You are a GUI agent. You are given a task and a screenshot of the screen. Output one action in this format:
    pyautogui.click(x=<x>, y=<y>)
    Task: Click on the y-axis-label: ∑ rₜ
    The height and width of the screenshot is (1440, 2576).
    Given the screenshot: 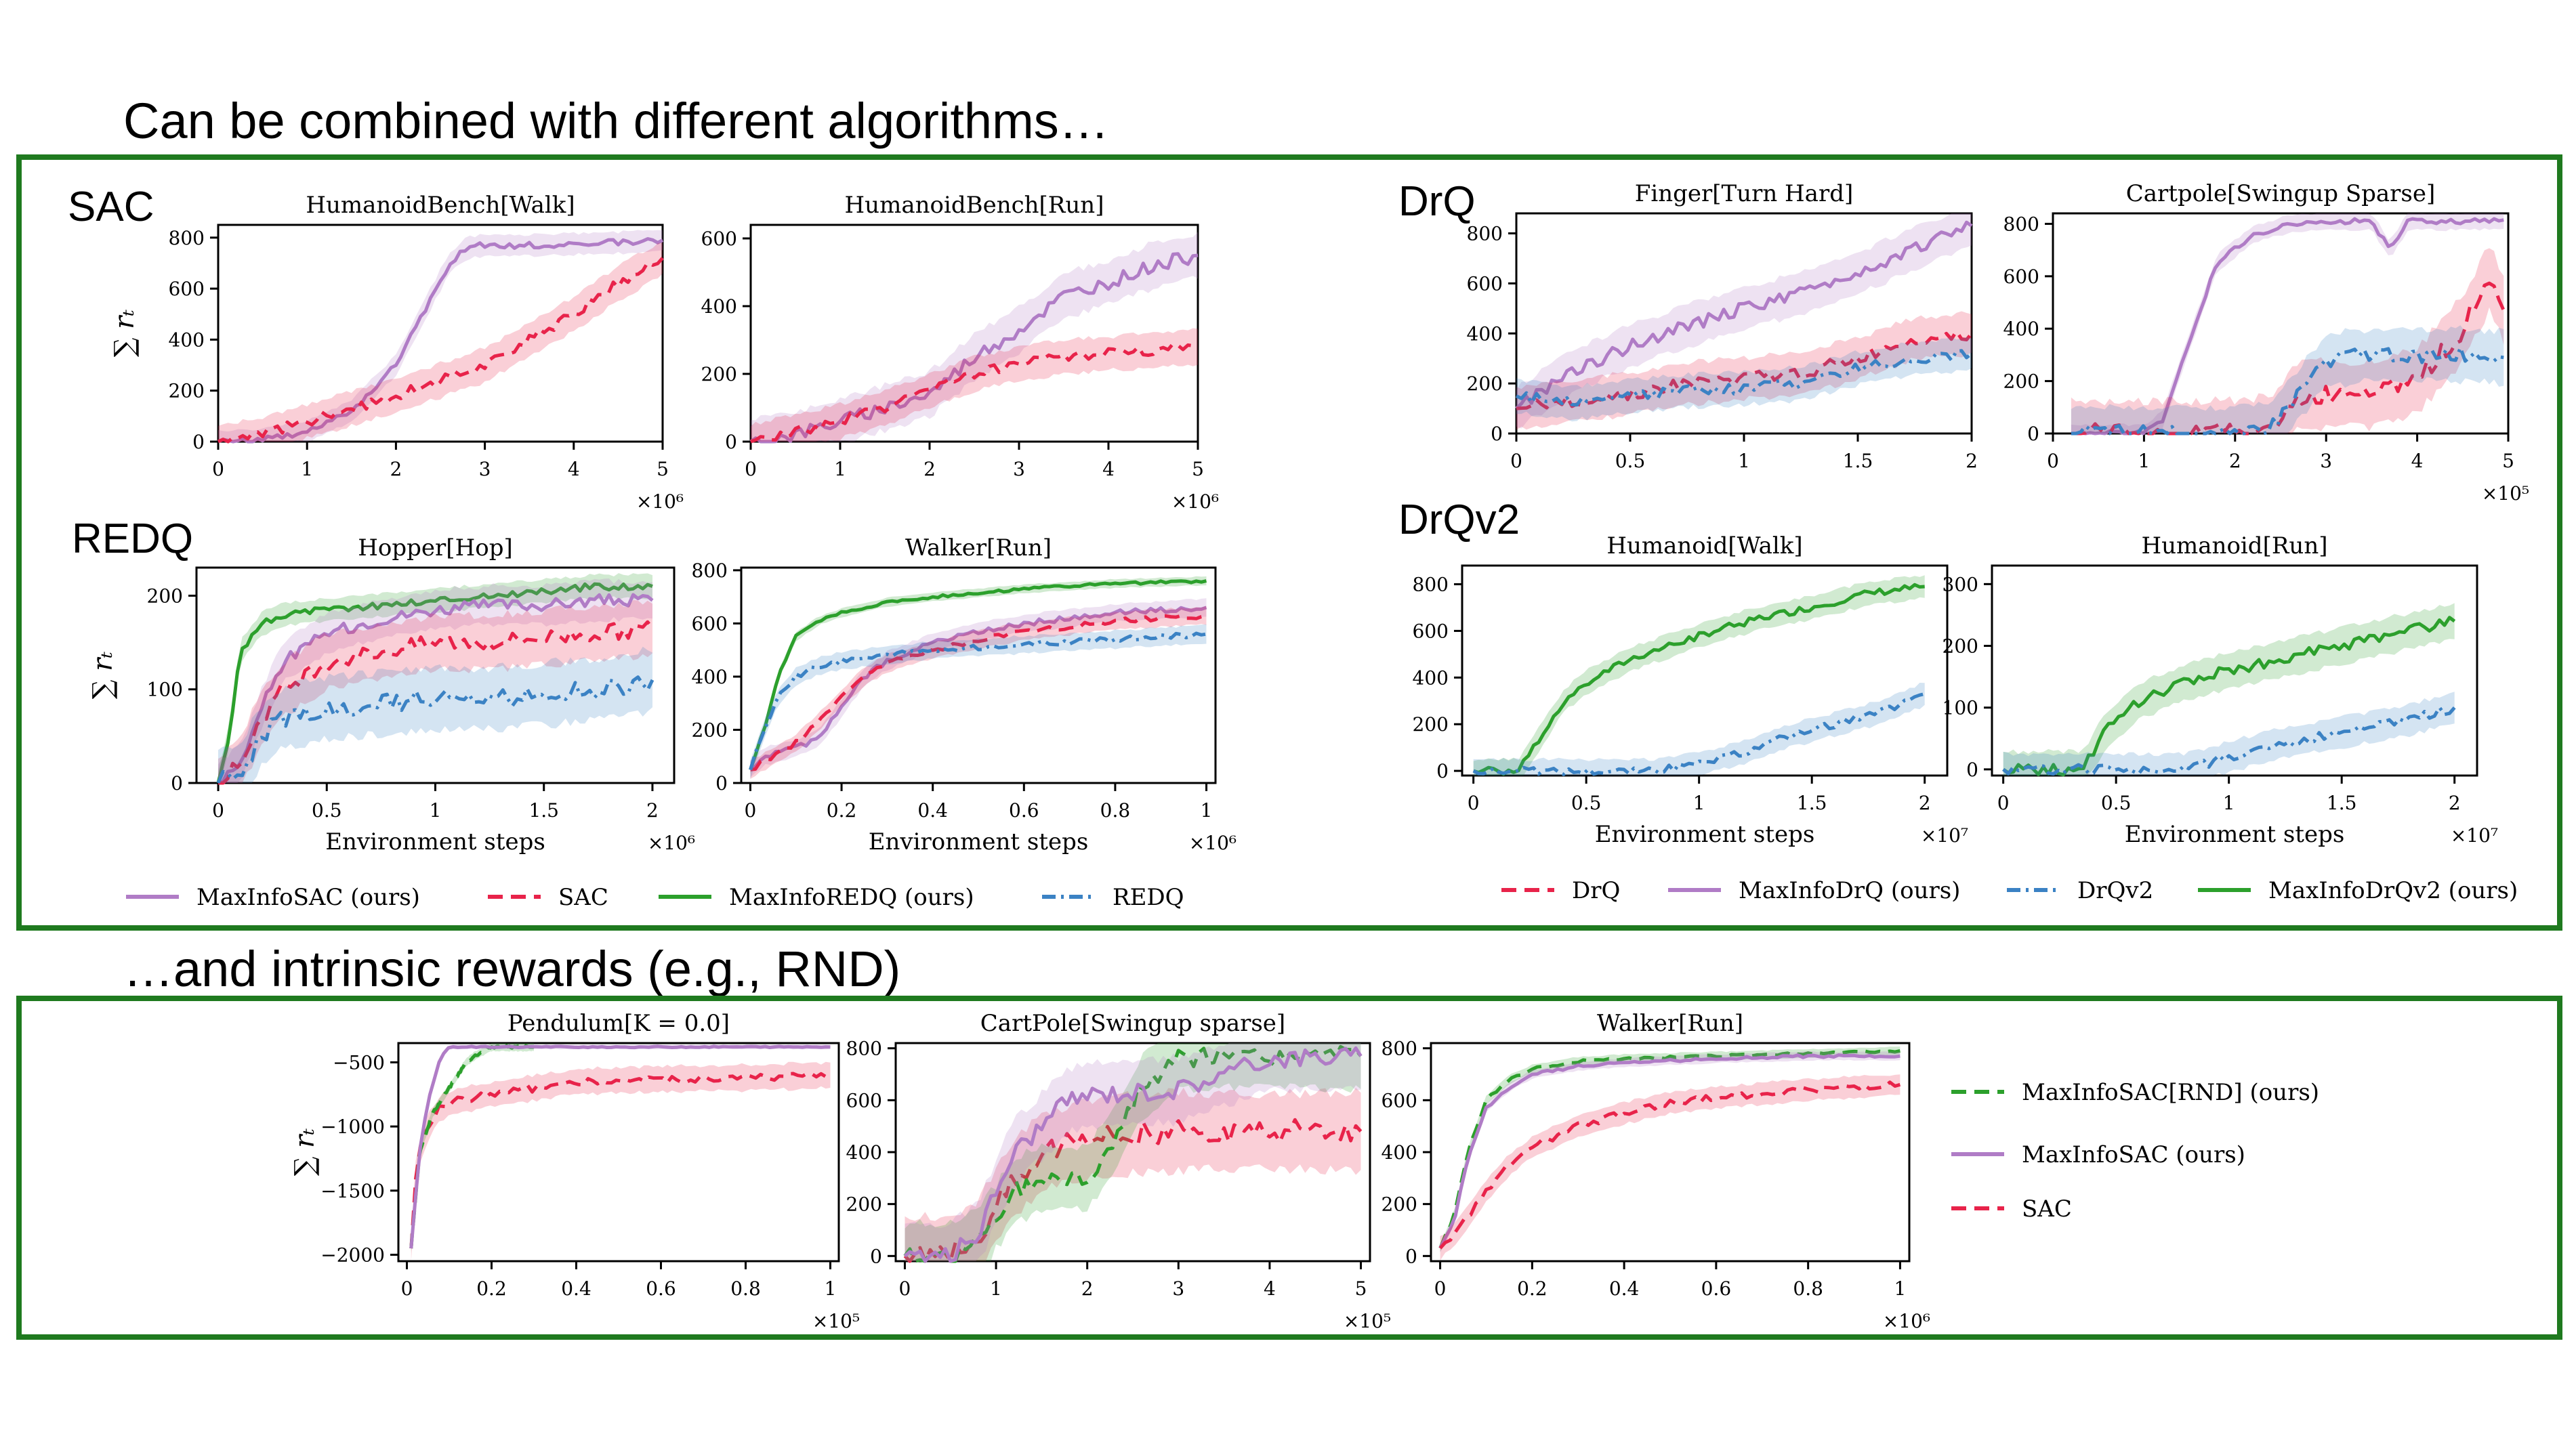 What is the action you would take?
    pyautogui.click(x=124, y=334)
    